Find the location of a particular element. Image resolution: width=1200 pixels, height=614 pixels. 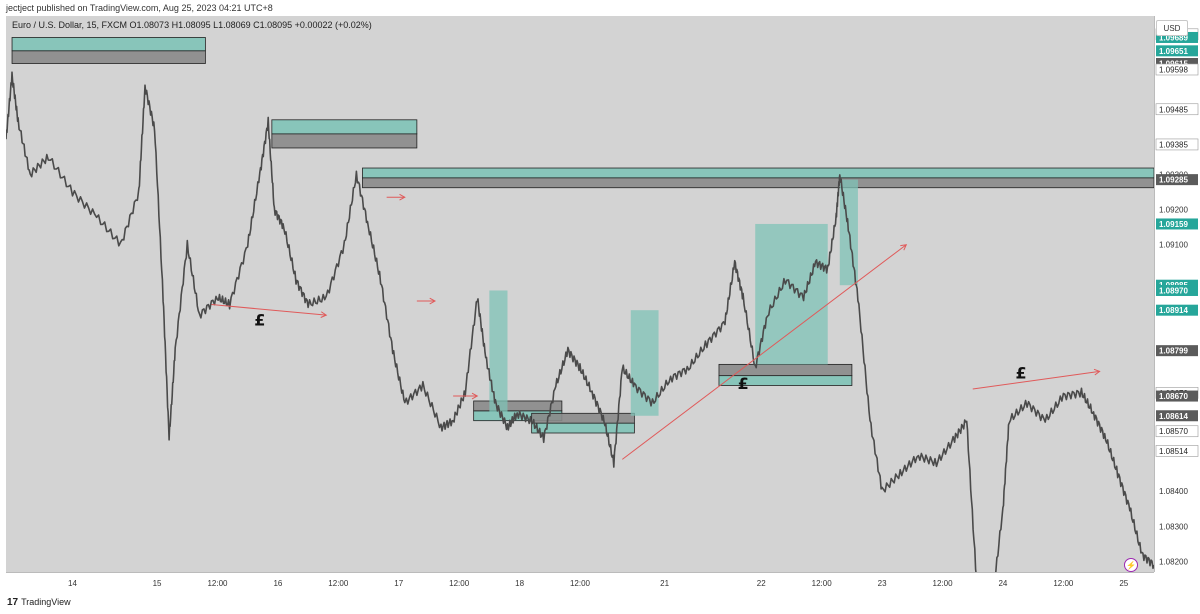

price-tick-label: 1.08300 is located at coordinates (1173, 526).